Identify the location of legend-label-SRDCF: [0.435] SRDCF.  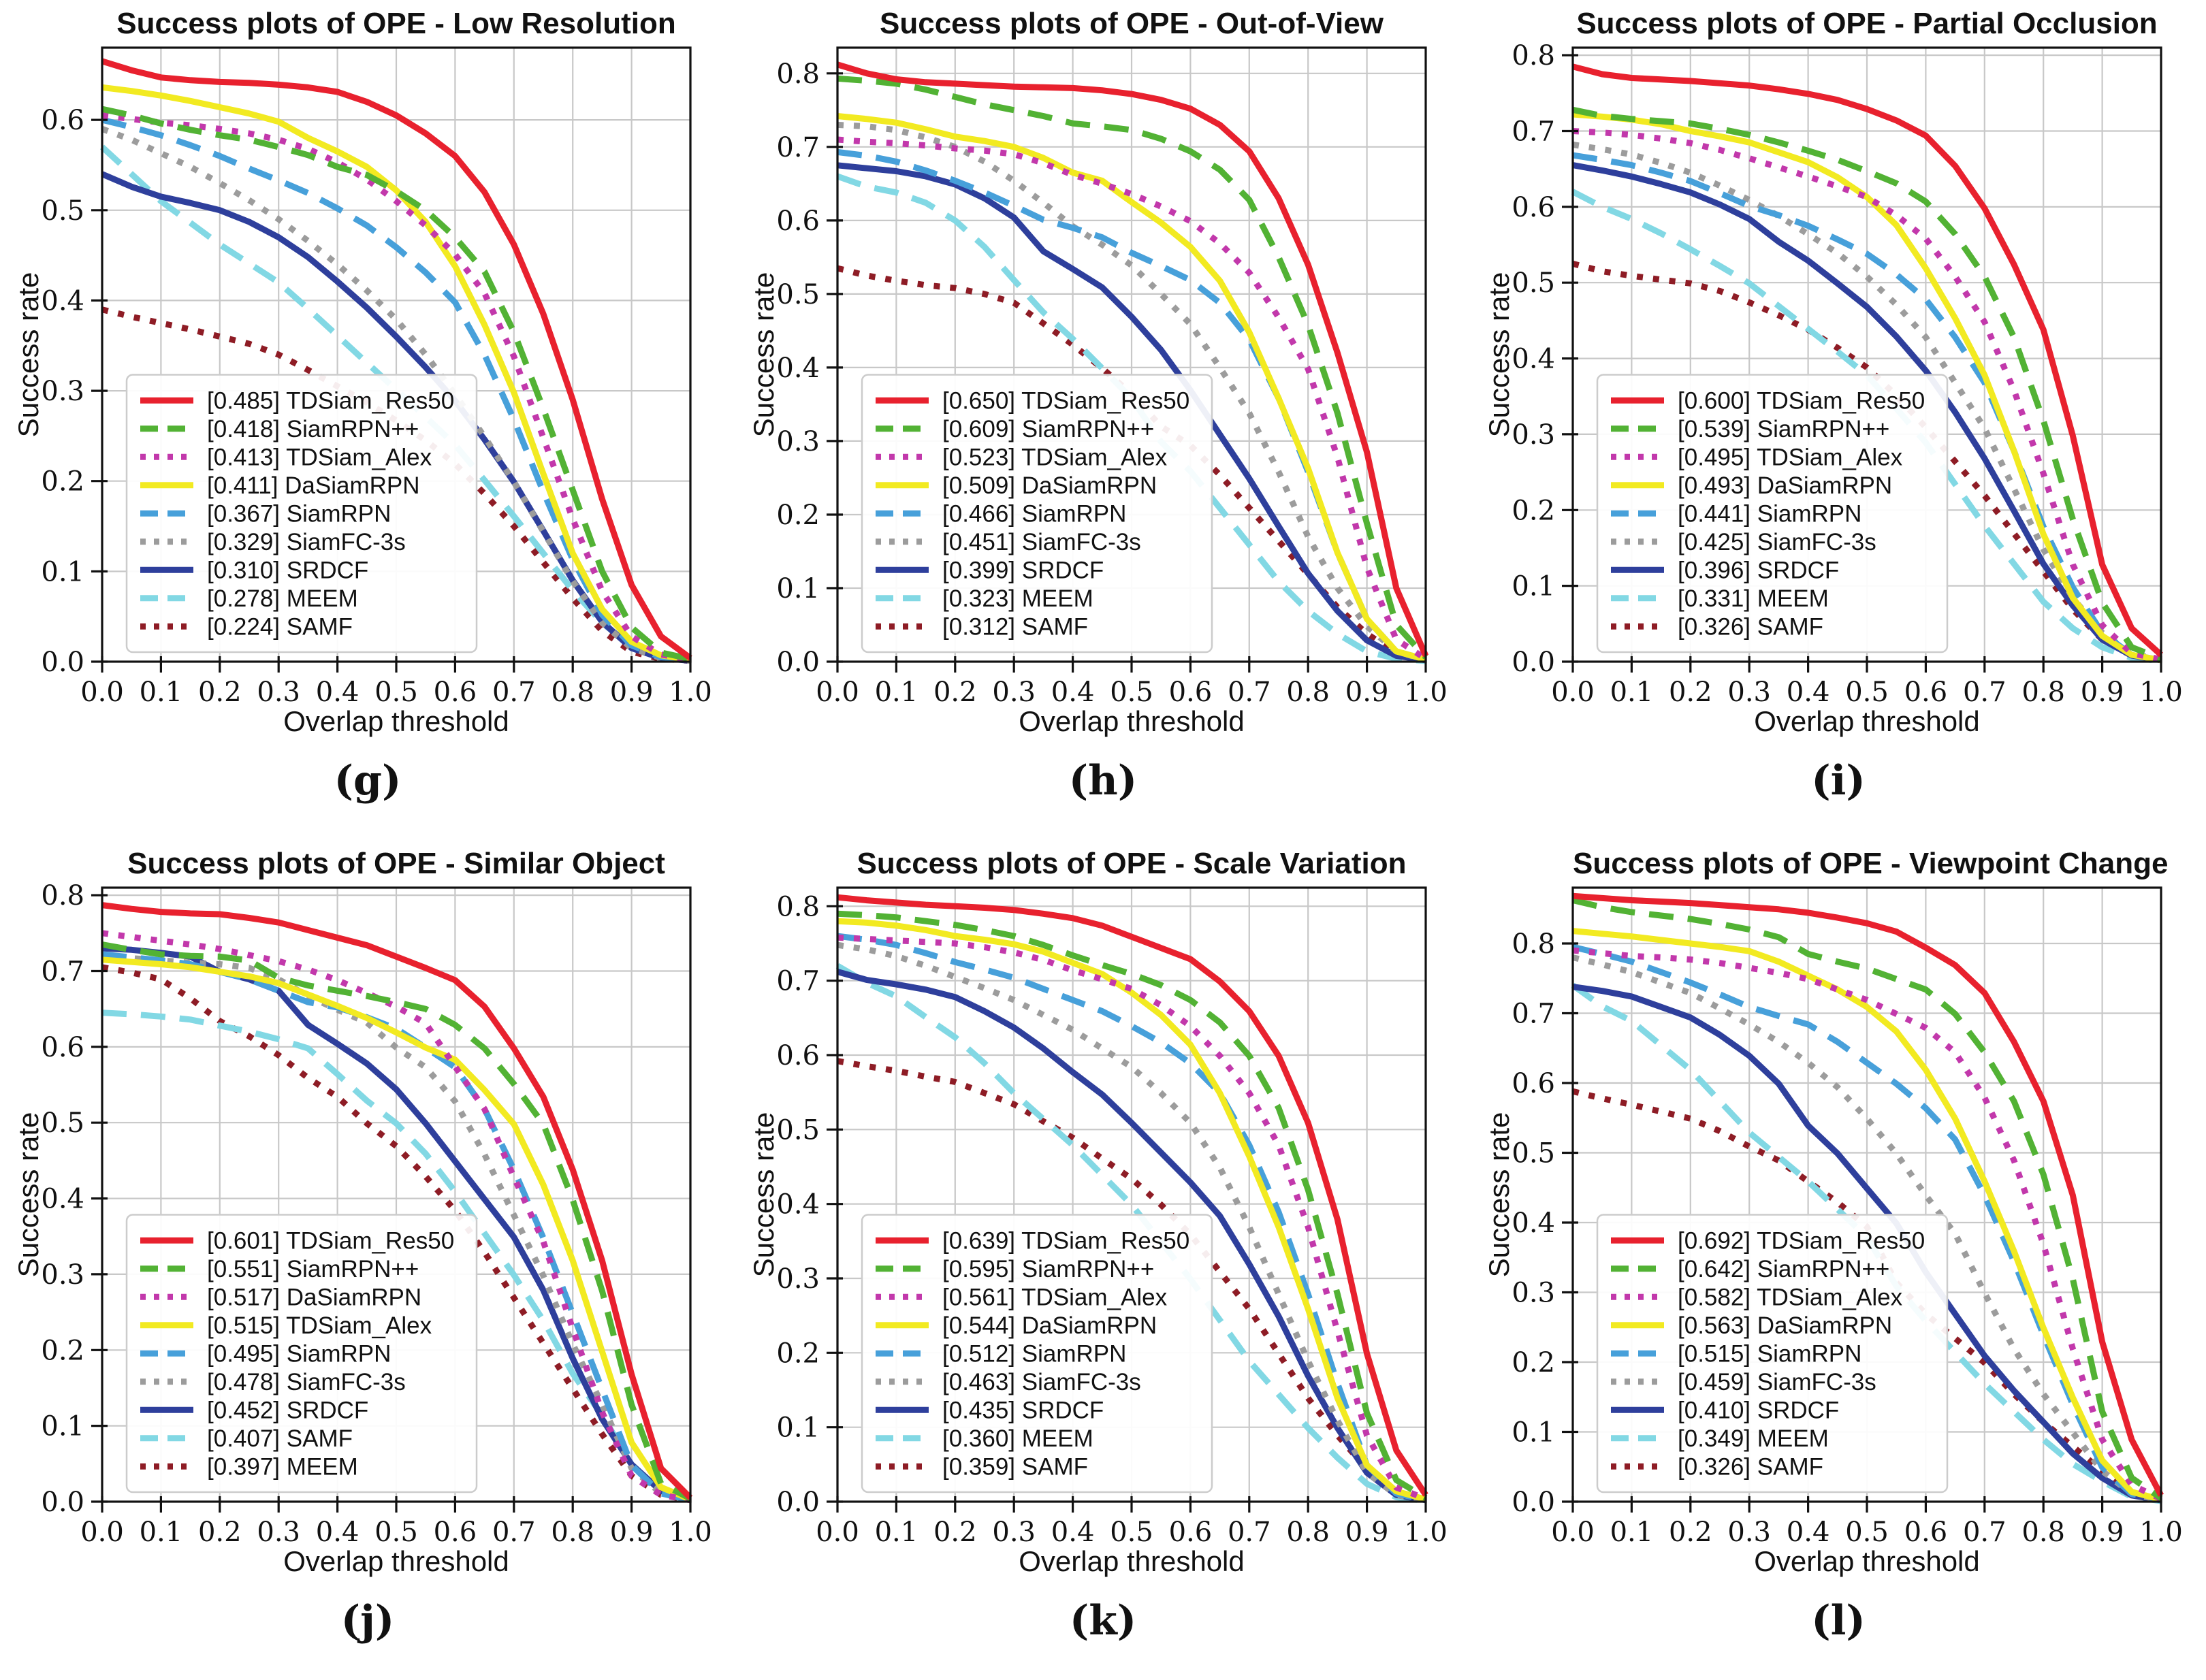
(1023, 1410).